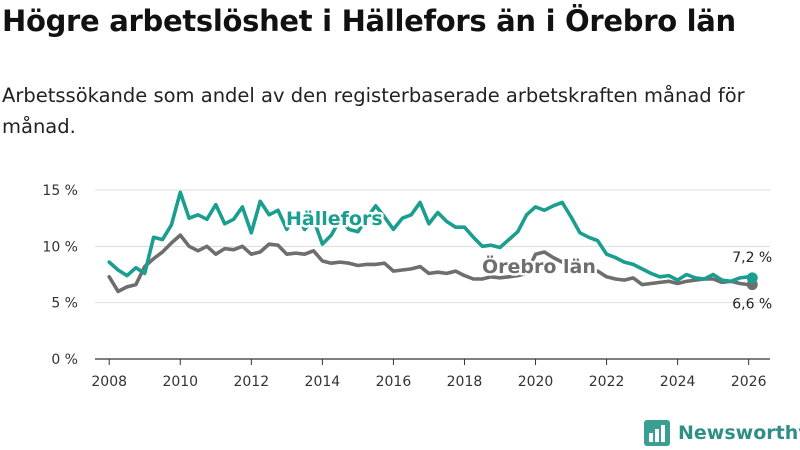 The height and width of the screenshot is (450, 800). Describe the element at coordinates (739, 433) in the screenshot. I see `brand-name: Newsworthy` at that location.